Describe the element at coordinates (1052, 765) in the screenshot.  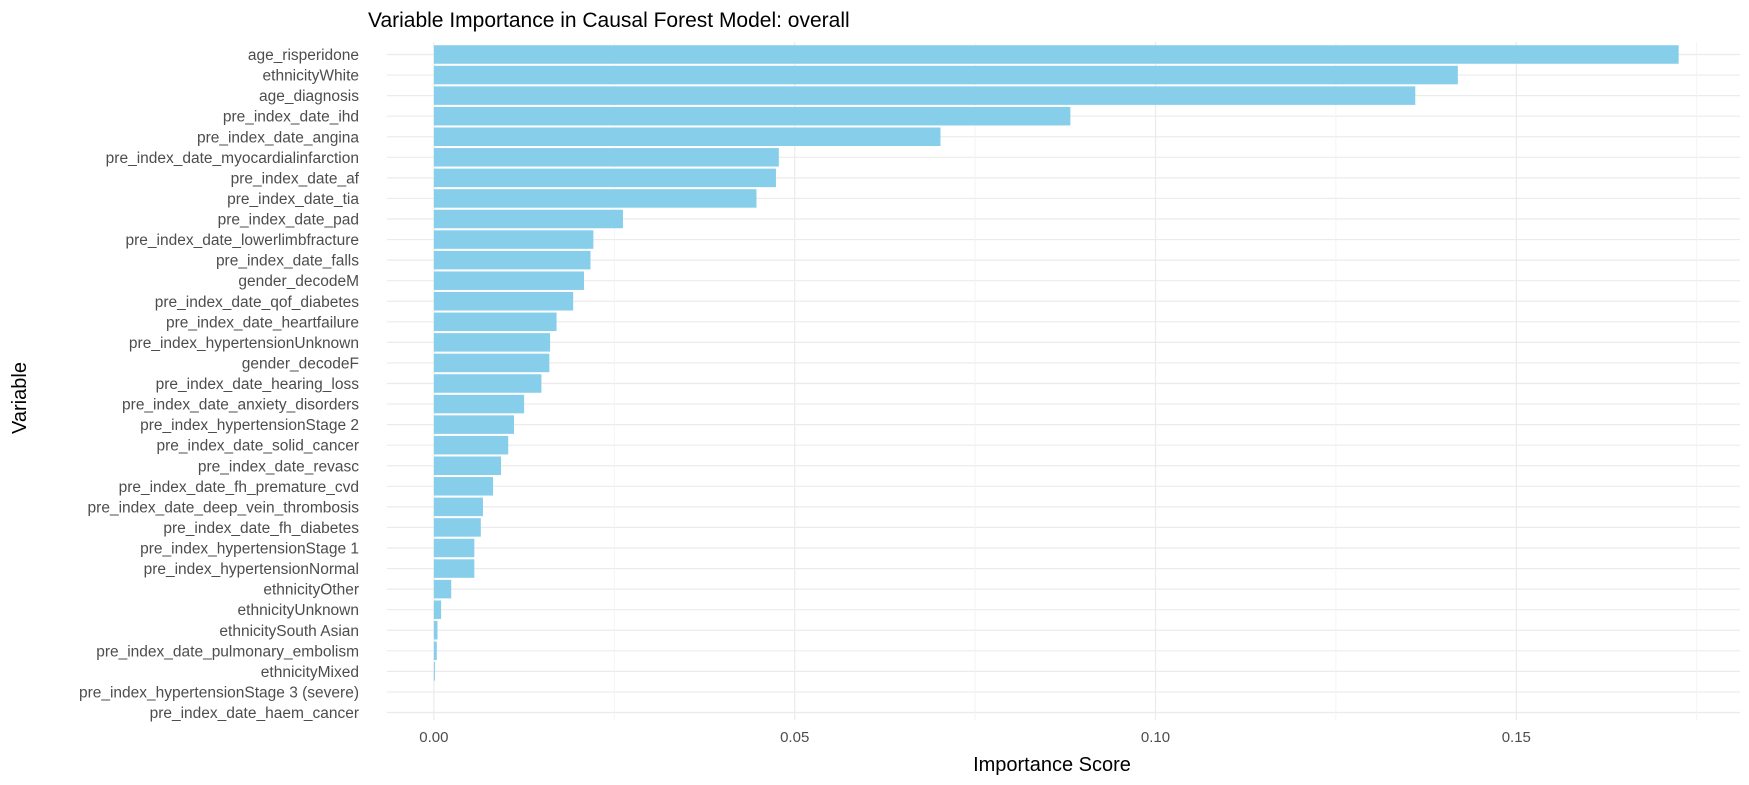
I see `x-axis-title: Importance Score` at that location.